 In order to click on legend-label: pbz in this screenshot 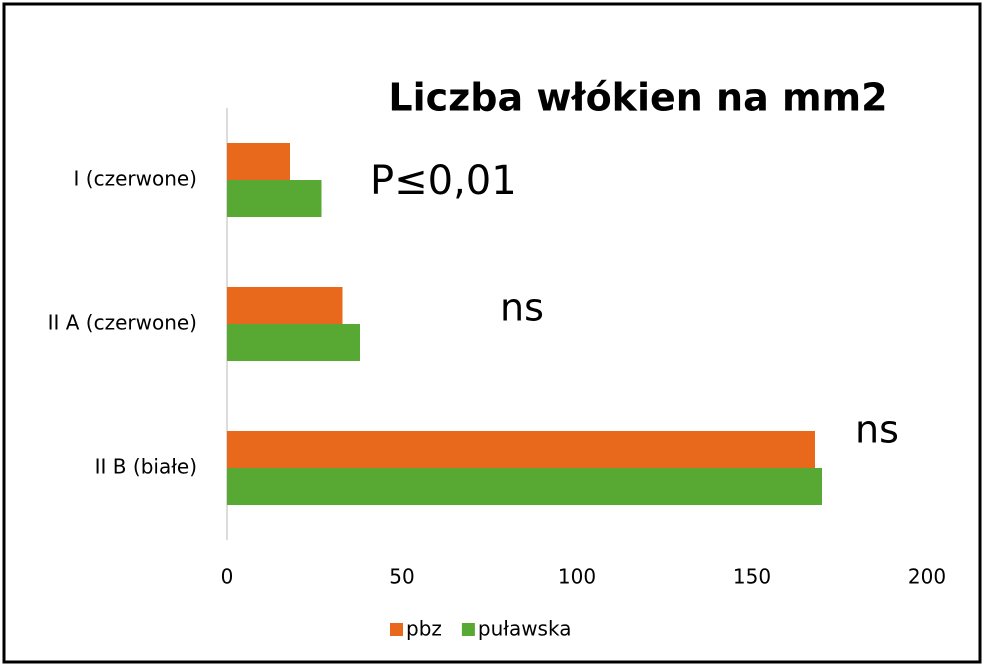, I will do `click(424, 629)`.